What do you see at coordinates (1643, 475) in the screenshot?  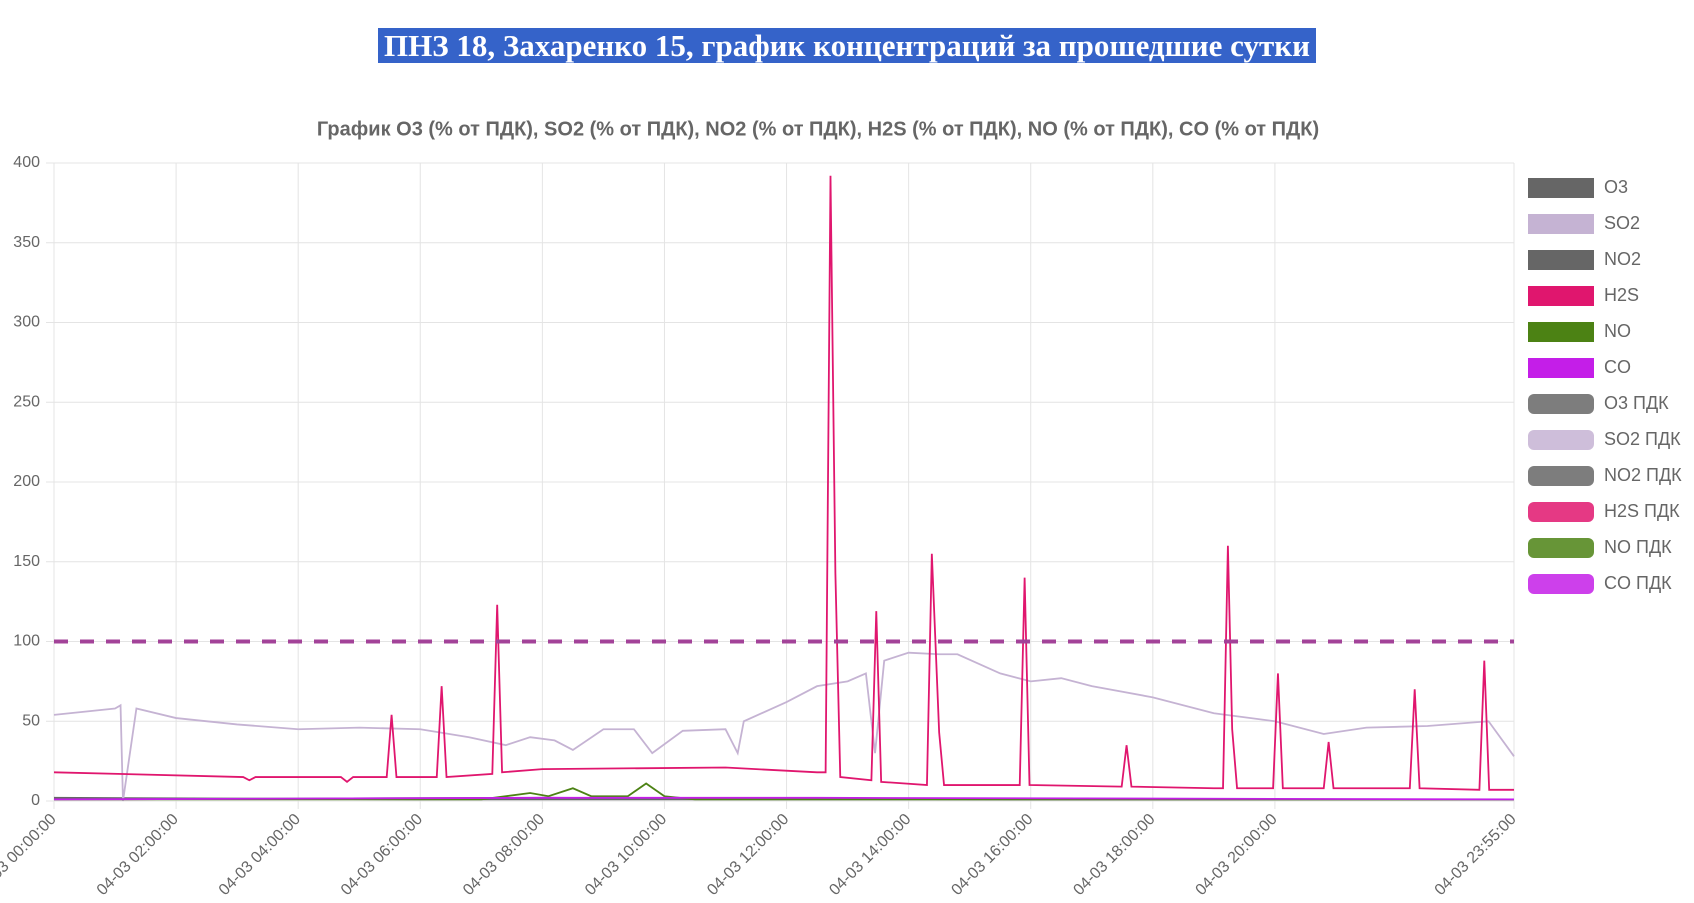 I see `legend-label: NO2 ПДК` at bounding box center [1643, 475].